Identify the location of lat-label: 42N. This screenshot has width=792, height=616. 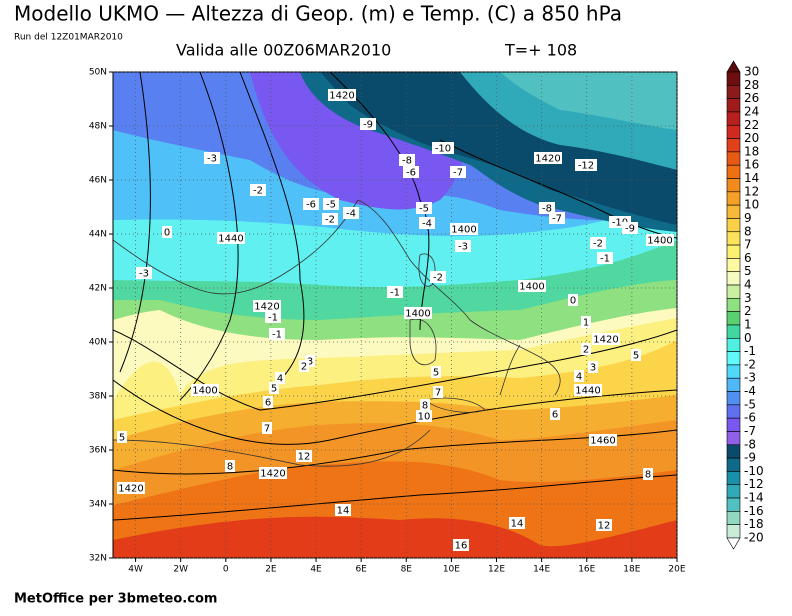
(98, 289).